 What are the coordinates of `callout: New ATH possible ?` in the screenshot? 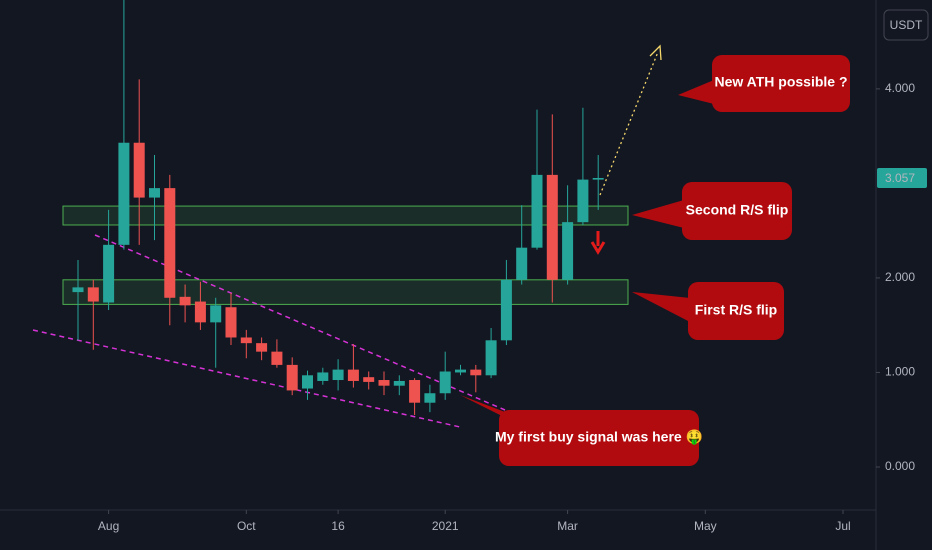 It's located at (764, 83).